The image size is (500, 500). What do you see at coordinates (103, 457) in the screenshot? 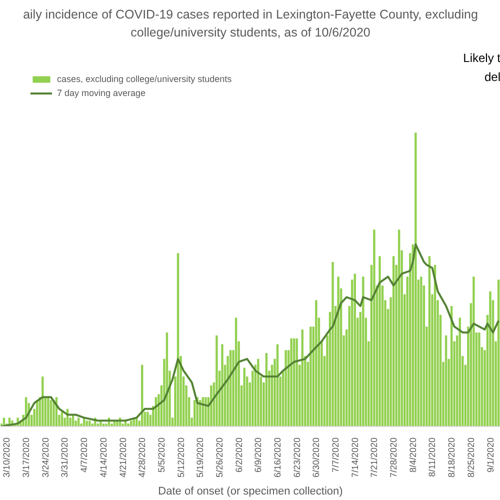
I see `x-tick-label: 4/14/2020` at bounding box center [103, 457].